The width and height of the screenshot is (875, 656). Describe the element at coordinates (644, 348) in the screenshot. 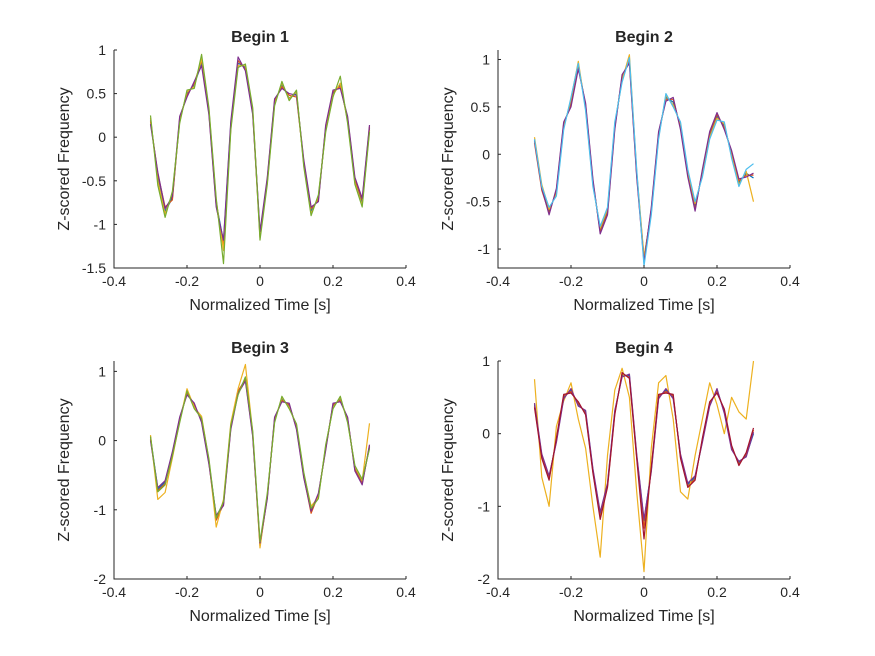

I see `chart-title: Begin 4` at that location.